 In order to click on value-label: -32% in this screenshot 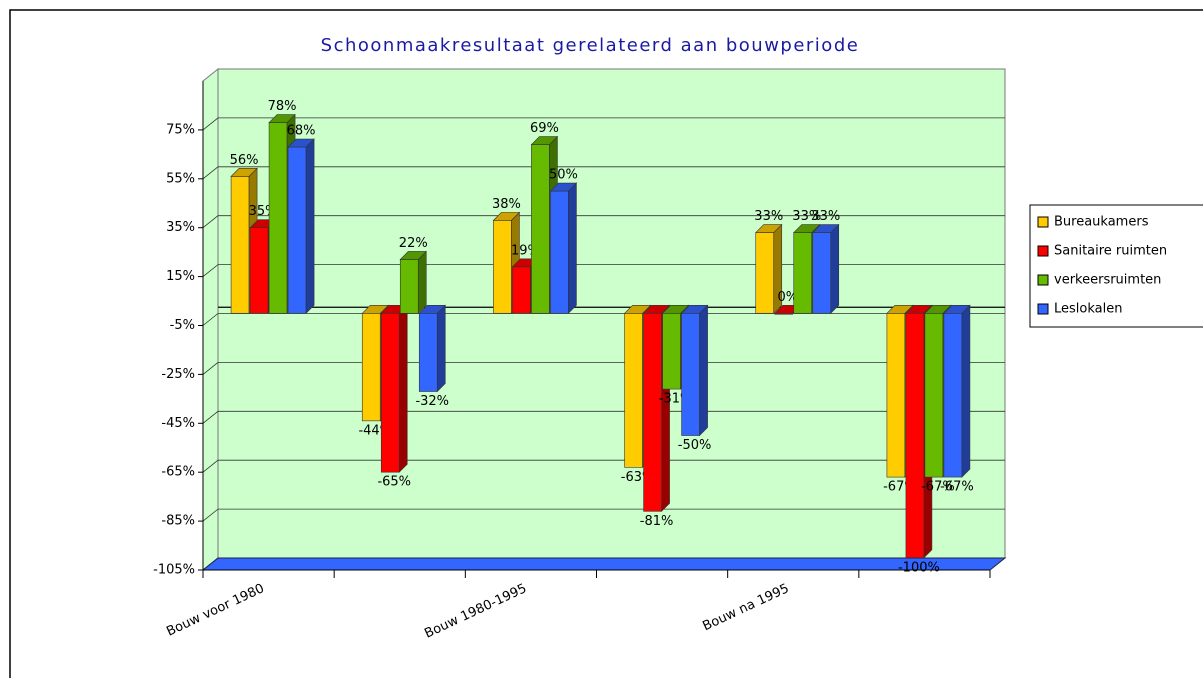, I will do `click(432, 401)`.